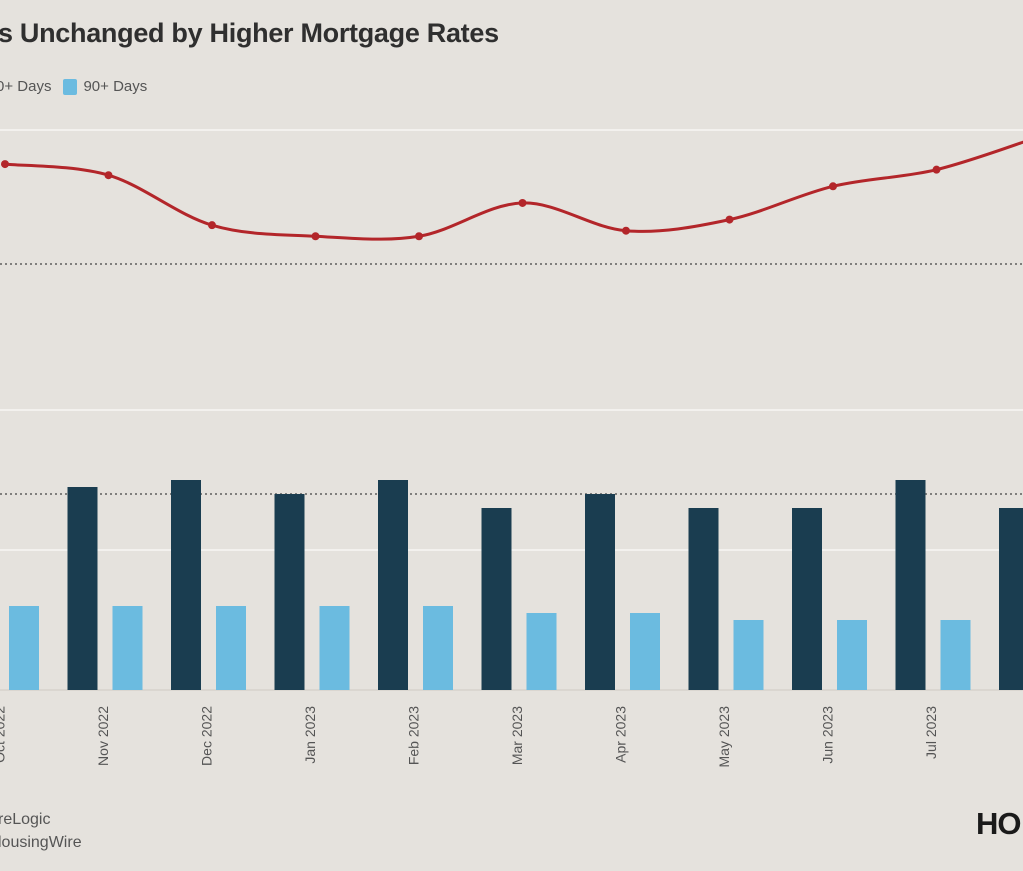 The width and height of the screenshot is (1023, 871). I want to click on chart-credit-line: lousingWire, so click(41, 842).